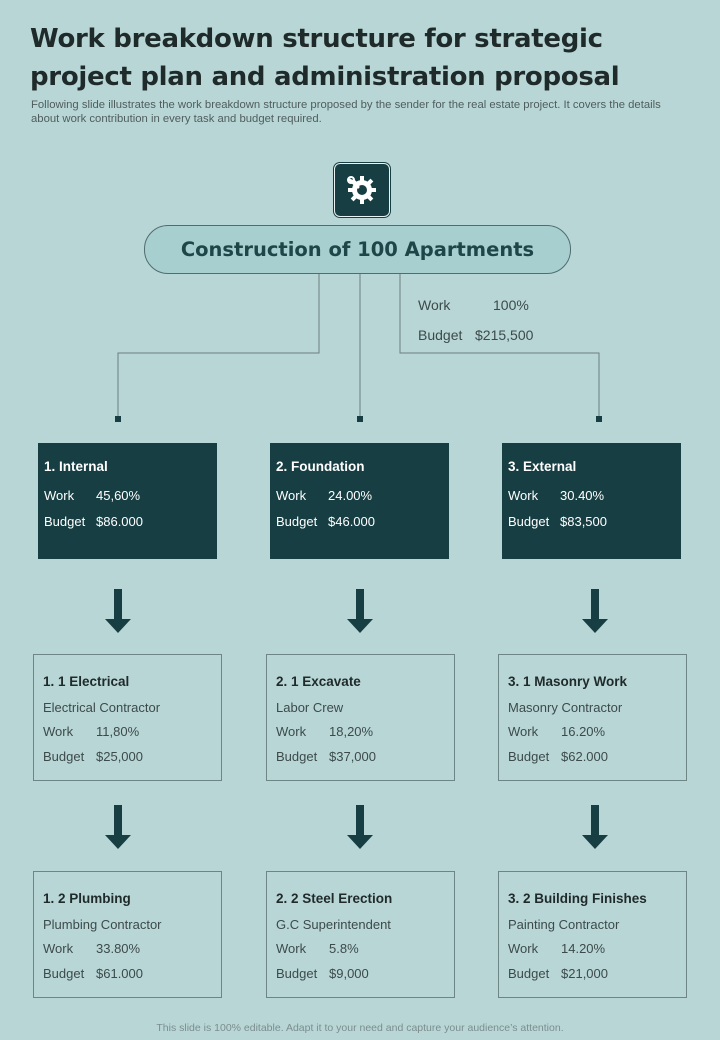  I want to click on branch-name: 1. Internal, so click(76, 466).